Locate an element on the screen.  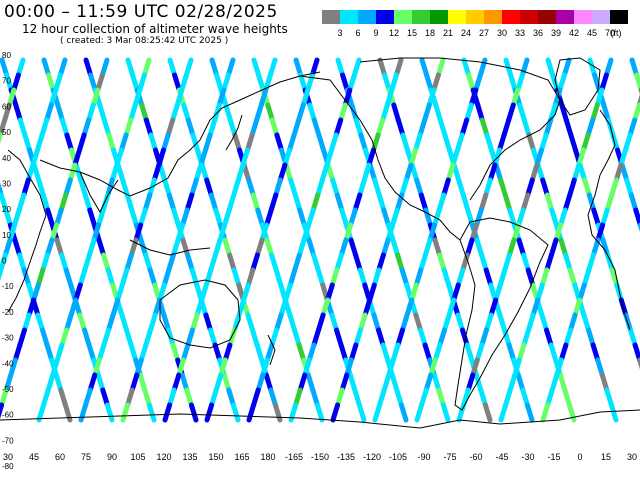
longitude-label: 75 is located at coordinates (86, 457).